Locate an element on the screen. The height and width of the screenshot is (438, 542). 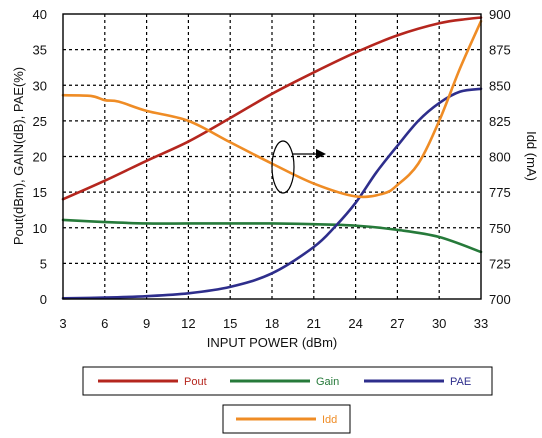
x-tick-label: 9 is located at coordinates (146, 323).